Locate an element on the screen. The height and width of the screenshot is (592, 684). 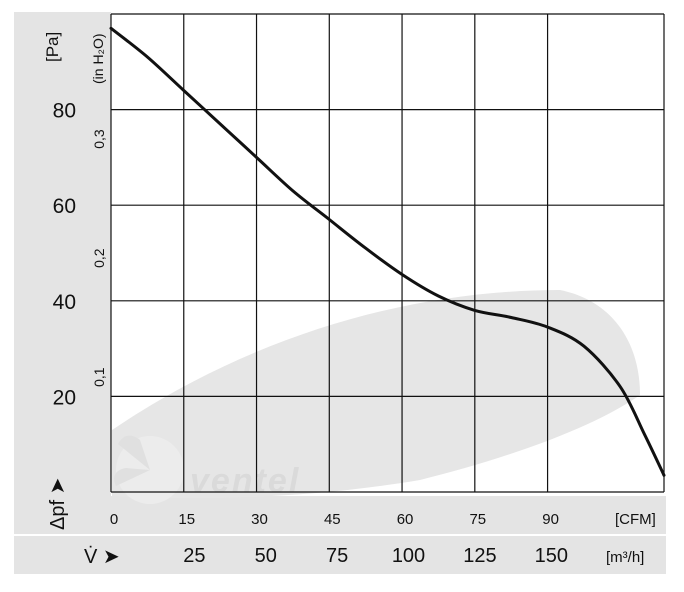
y-tick-label-pa: 20 is located at coordinates (64, 397).